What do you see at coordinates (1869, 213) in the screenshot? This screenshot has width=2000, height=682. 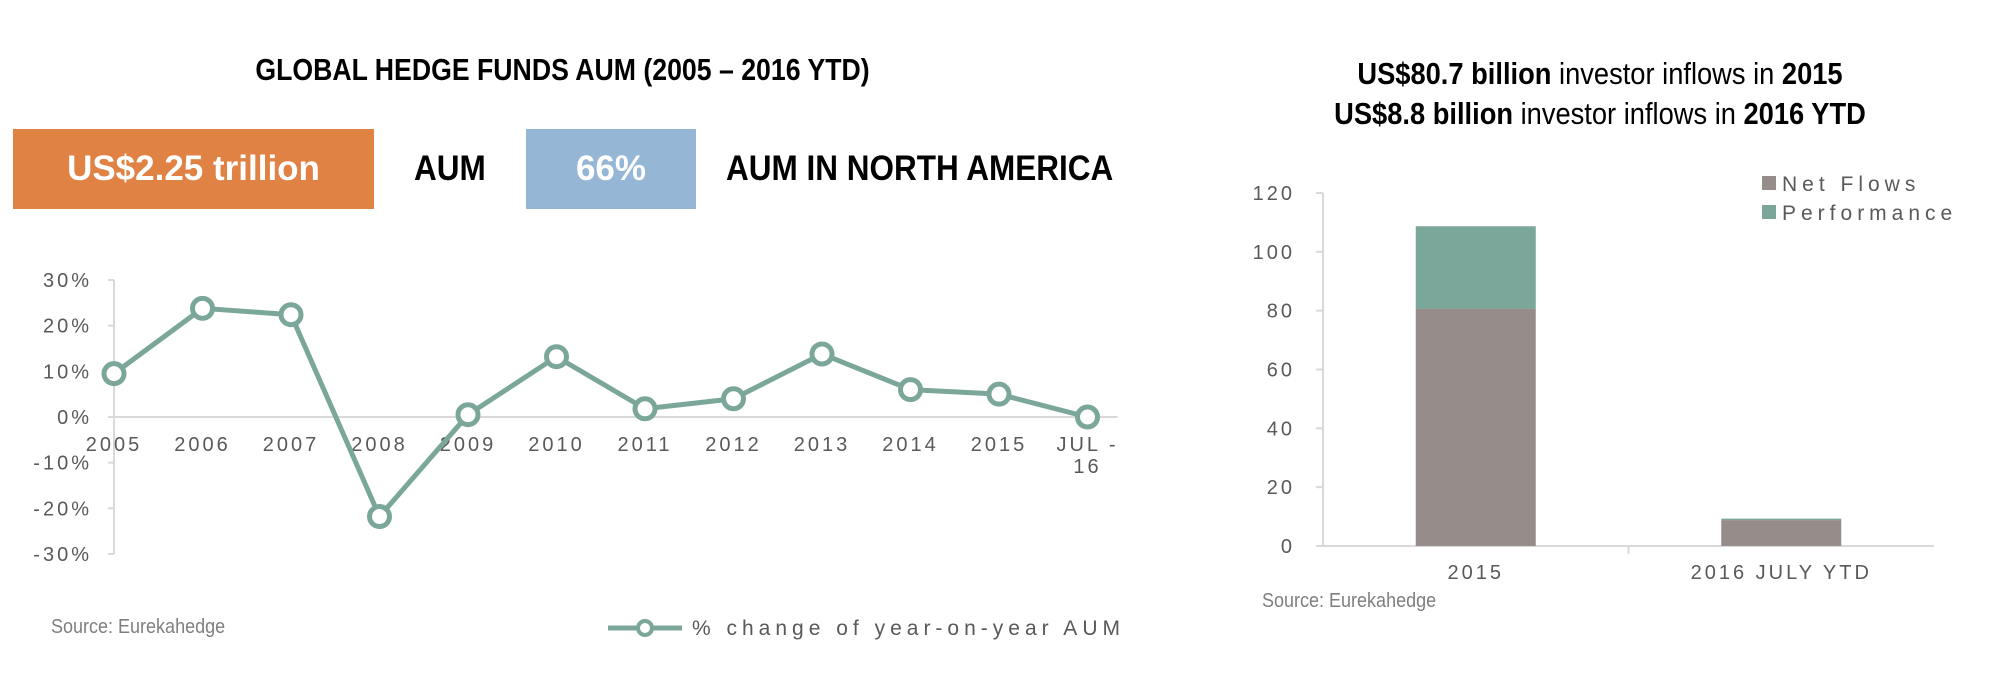 I see `bar-legend-label: Performance` at bounding box center [1869, 213].